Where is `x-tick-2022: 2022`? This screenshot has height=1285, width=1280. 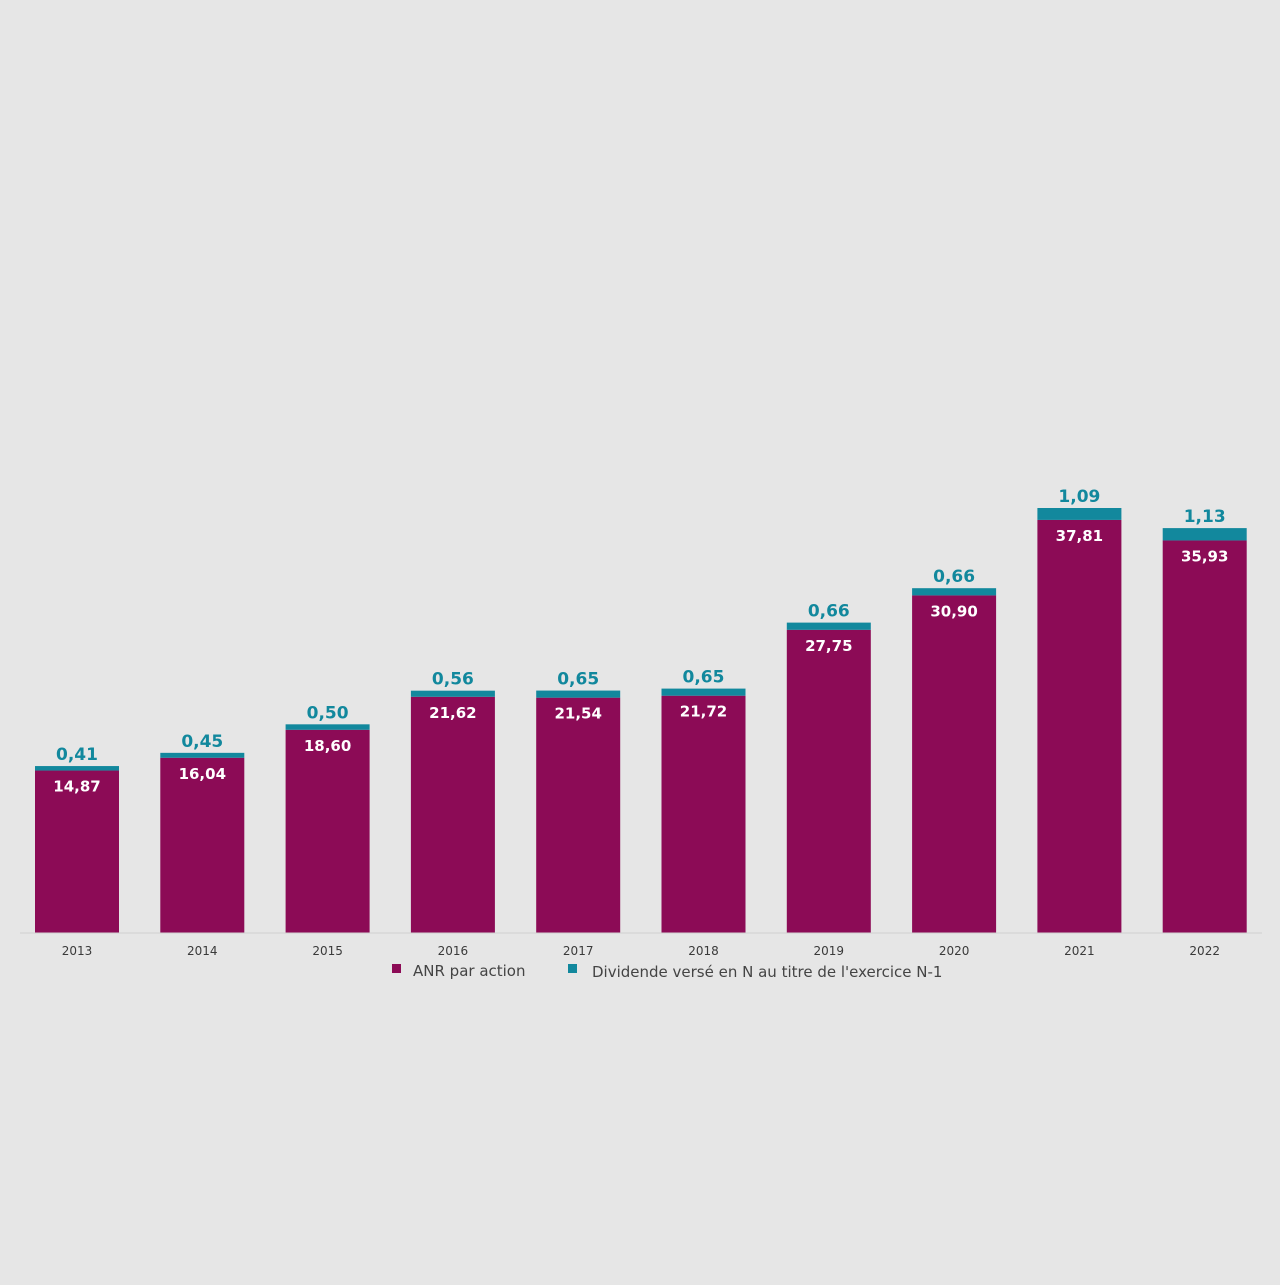
x-tick-2022: 2022 is located at coordinates (1204, 951).